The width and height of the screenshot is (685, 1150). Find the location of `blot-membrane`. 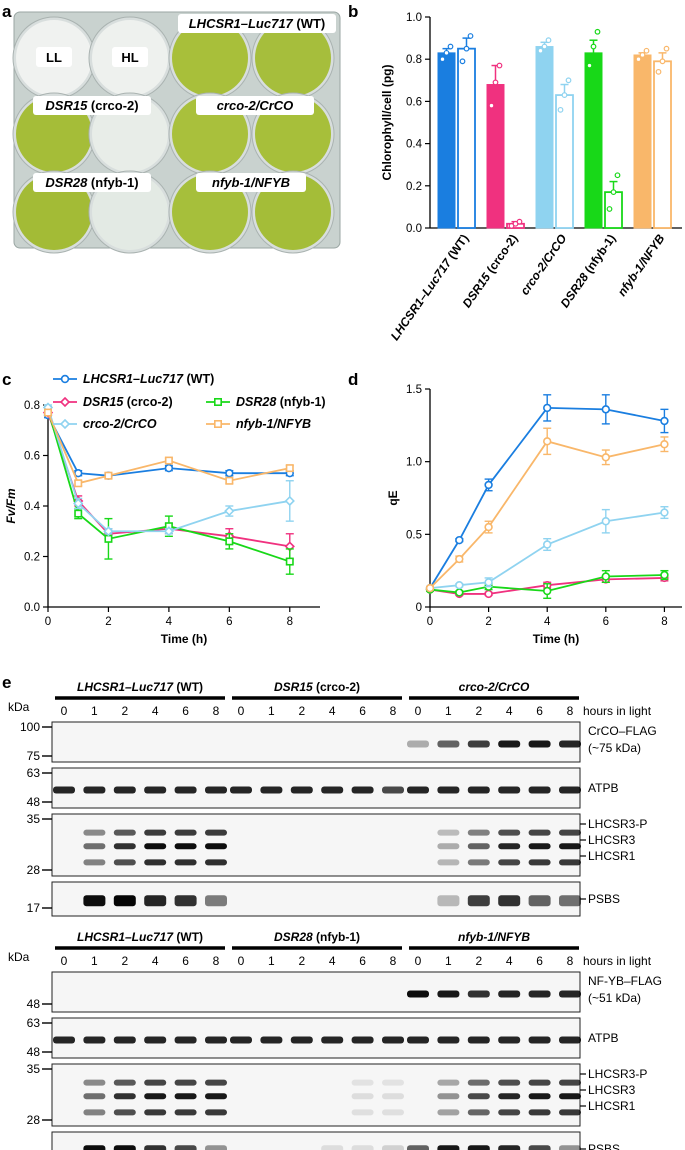

blot-membrane is located at coordinates (316, 845).